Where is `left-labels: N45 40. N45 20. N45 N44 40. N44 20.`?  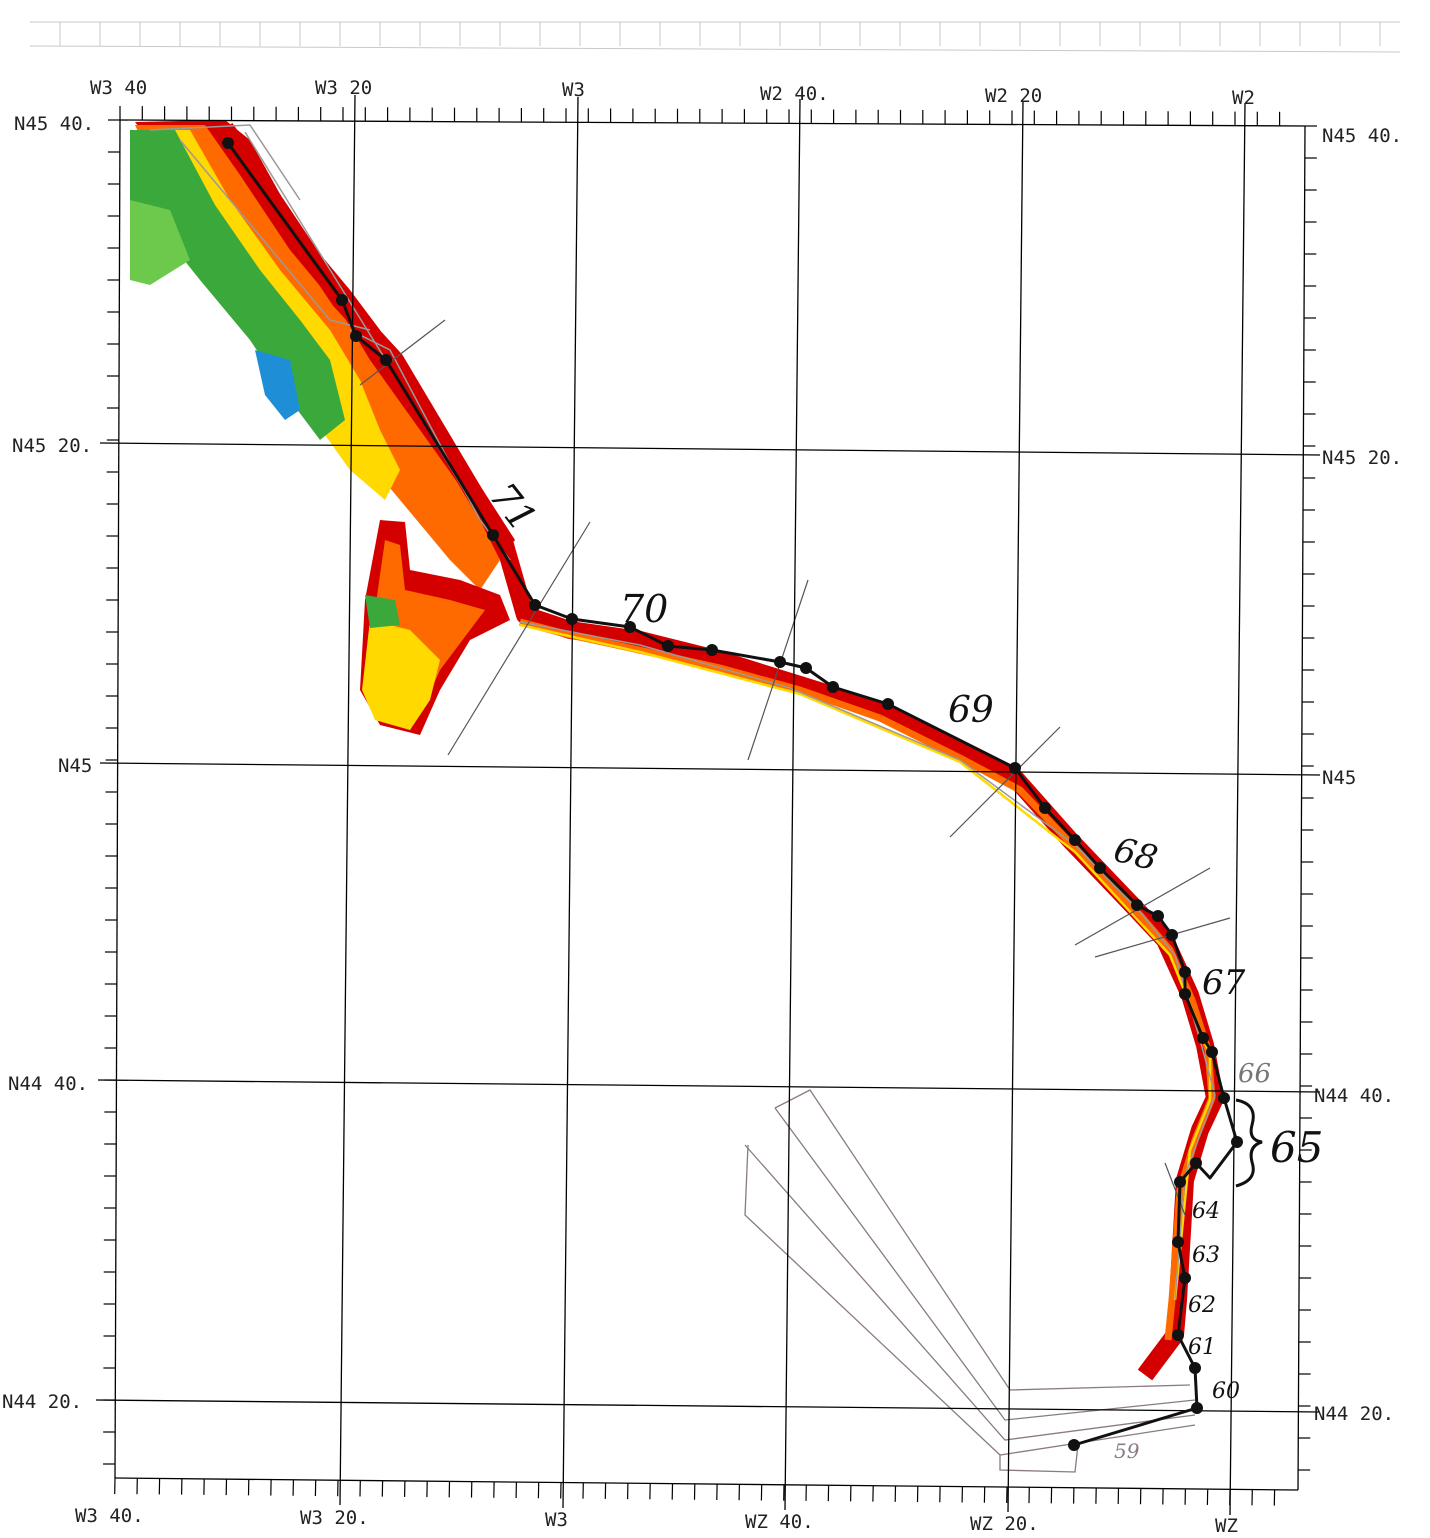 left-labels: N45 40. N45 20. N45 N44 40. N44 20. is located at coordinates (48, 763).